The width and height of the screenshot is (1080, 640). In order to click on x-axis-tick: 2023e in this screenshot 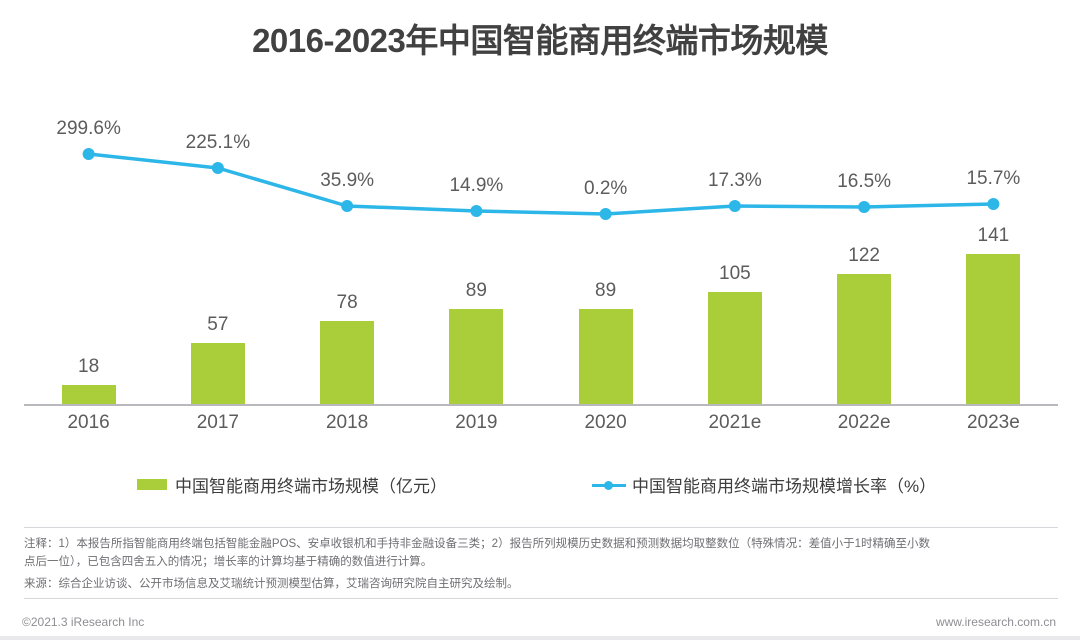, I will do `click(993, 422)`.